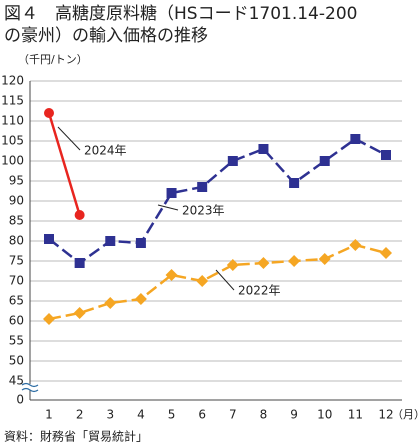 The height and width of the screenshot is (448, 420). I want to click on y-tick-label: 65, so click(16, 301).